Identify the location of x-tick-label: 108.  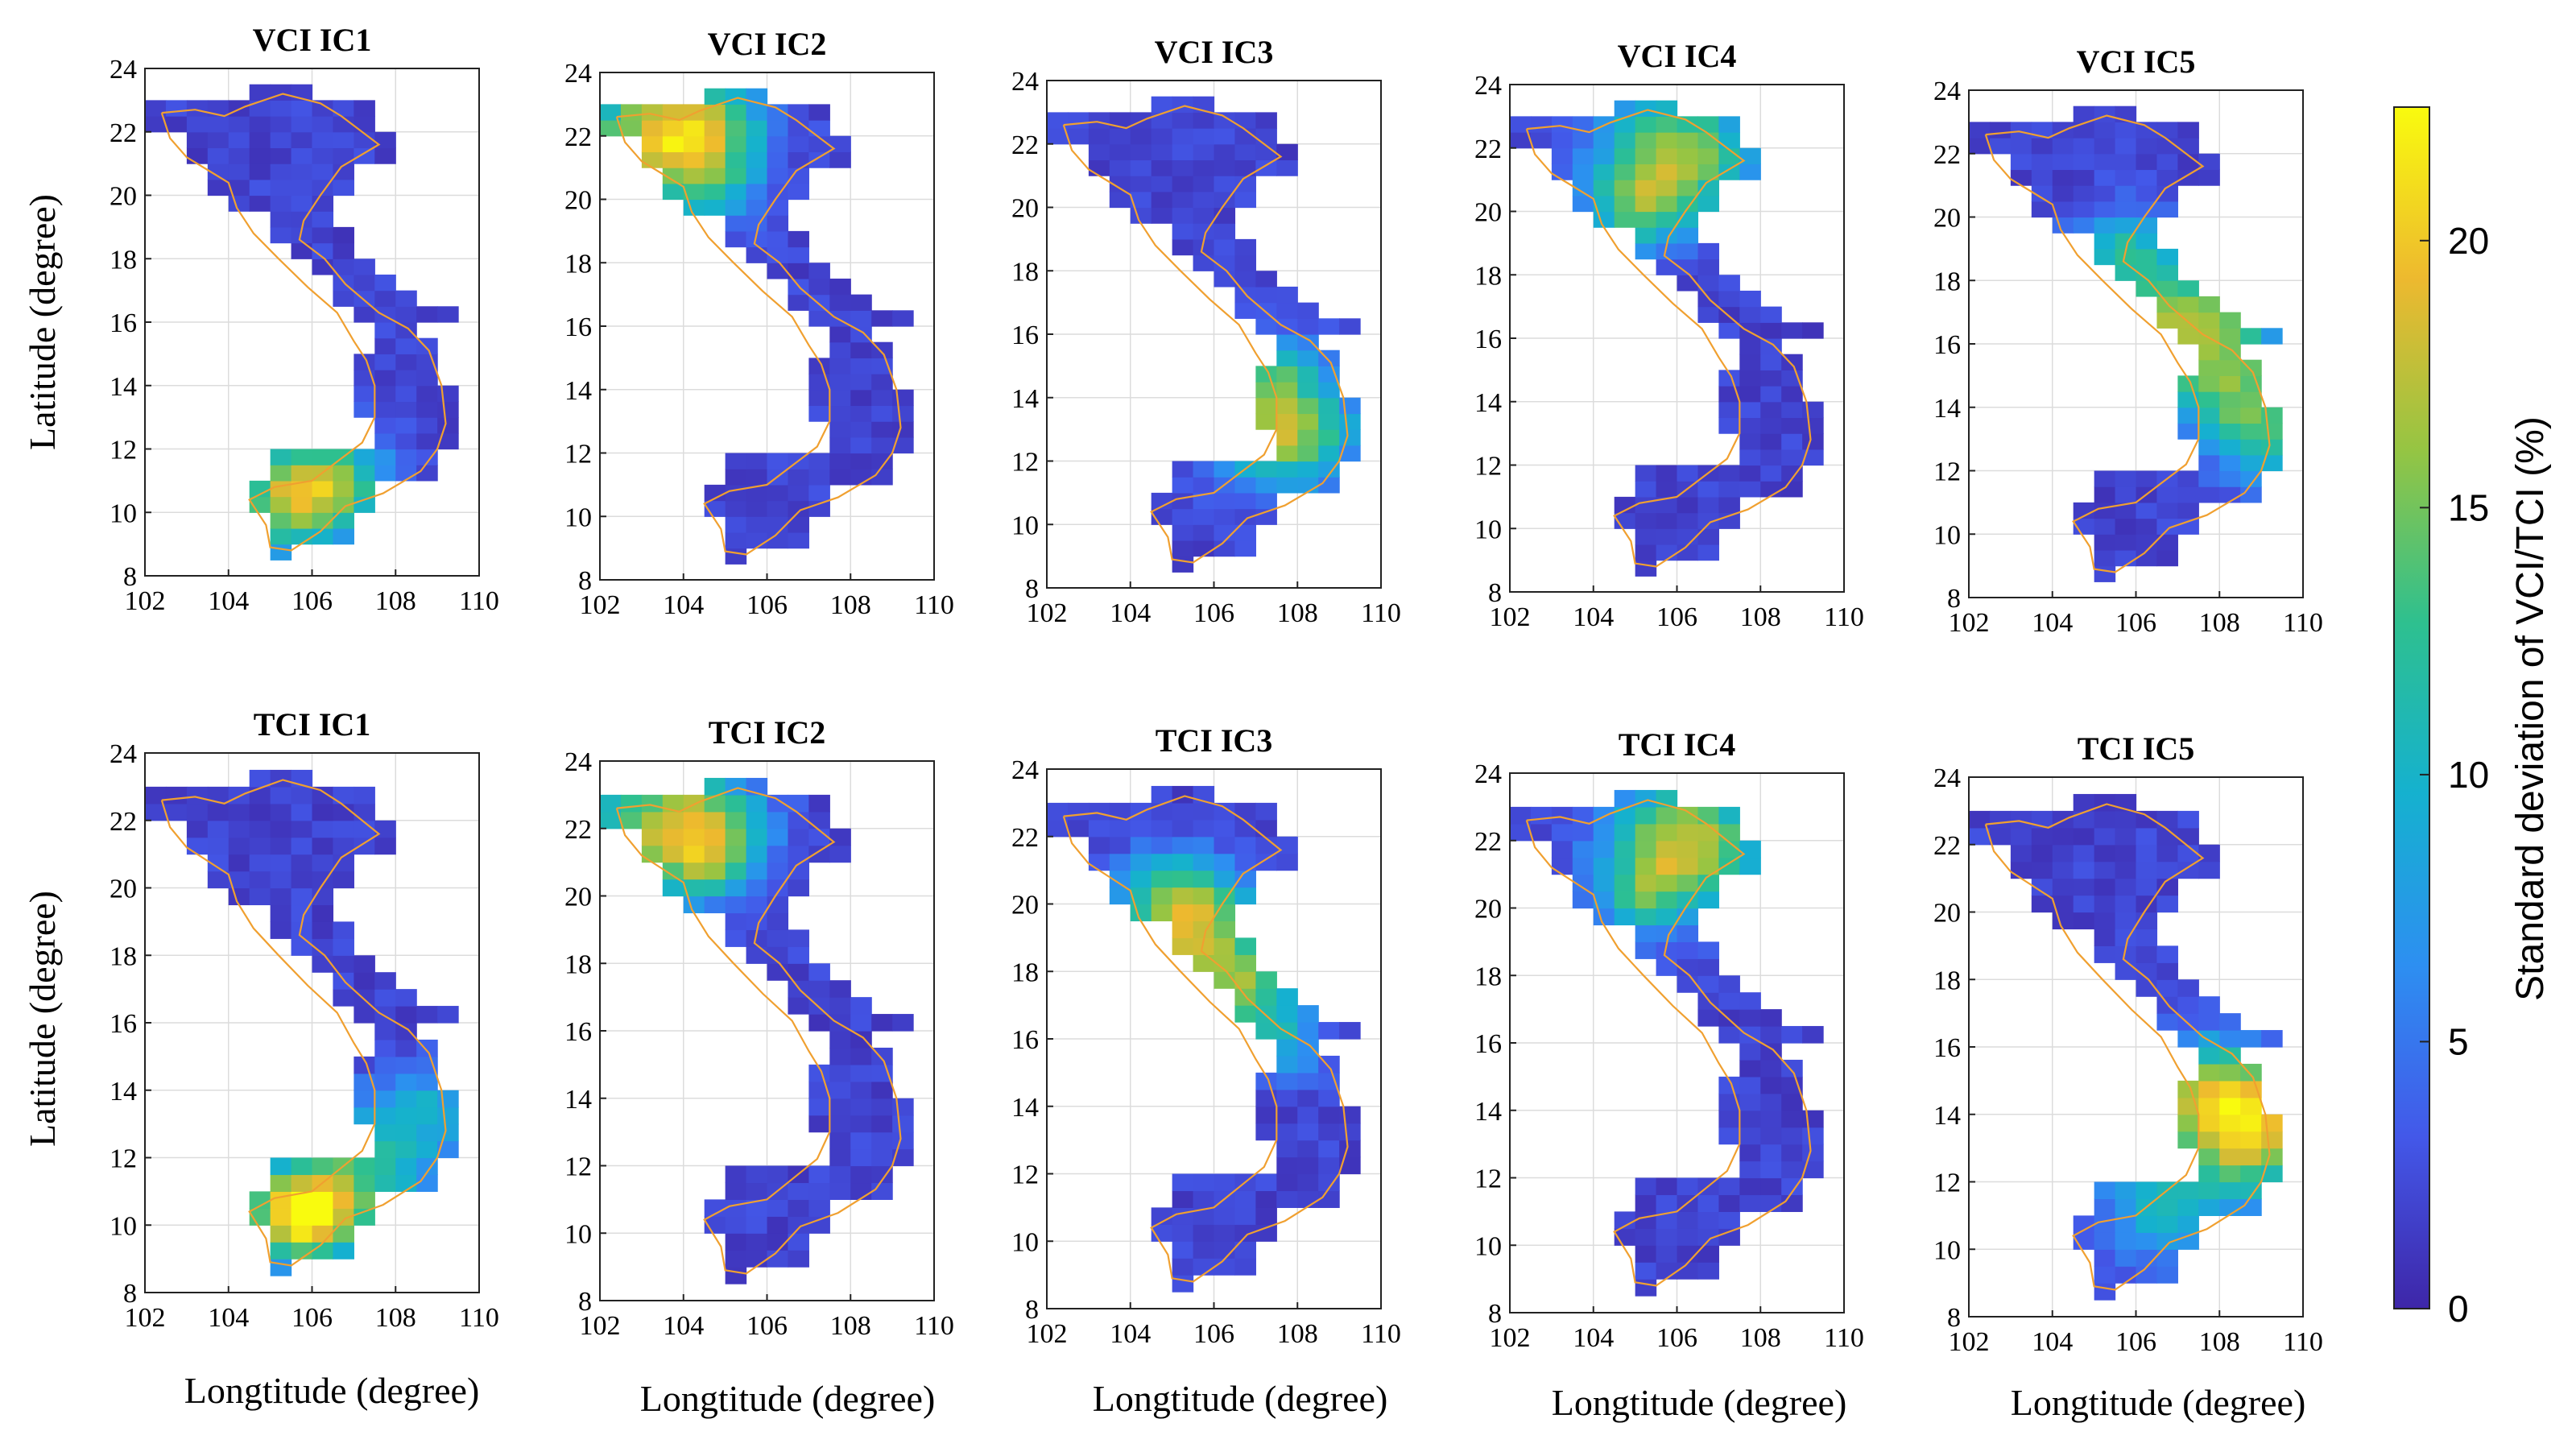
(1297, 613).